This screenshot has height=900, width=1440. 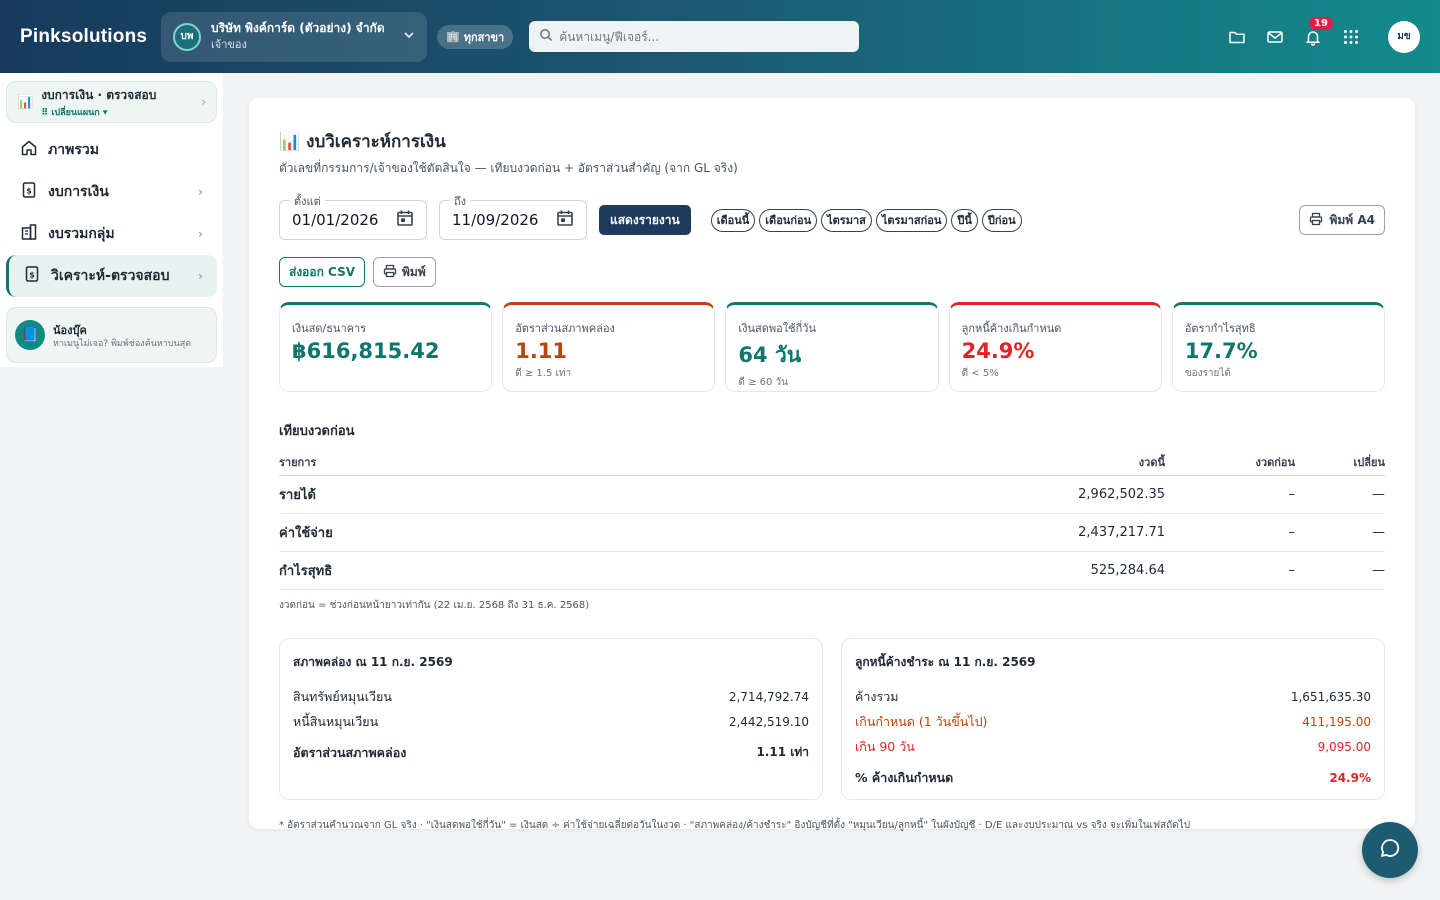 What do you see at coordinates (662, 532) in the screenshot?
I see `row-label: ค่าใช้จ่าย` at bounding box center [662, 532].